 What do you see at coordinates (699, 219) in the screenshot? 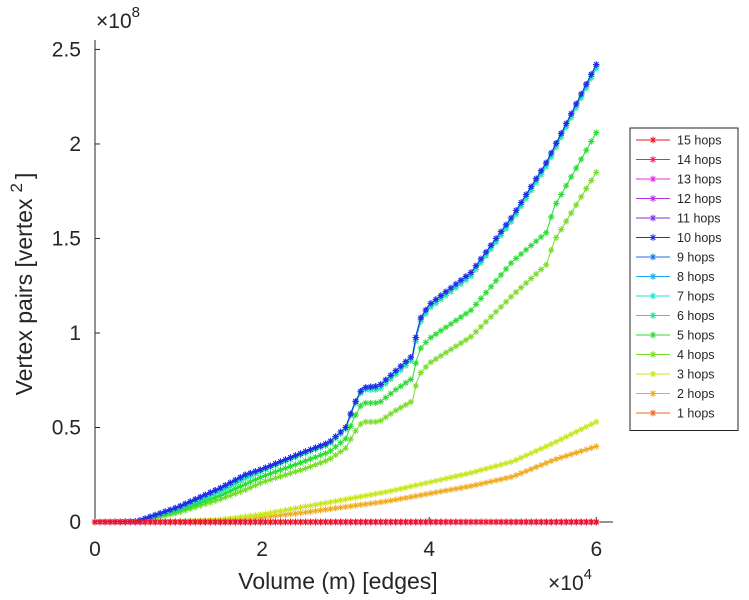
I see `legend-label: 11 hops` at bounding box center [699, 219].